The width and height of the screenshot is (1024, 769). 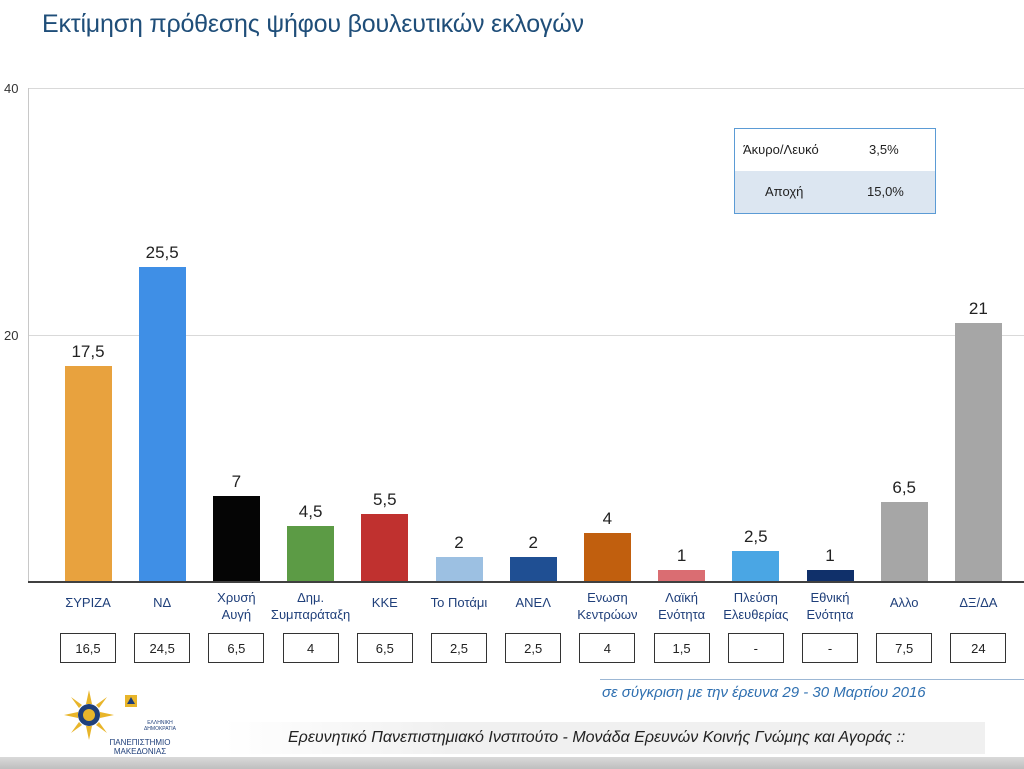 I want to click on legend-row-abstention: Αποχή 15,0%, so click(x=835, y=192).